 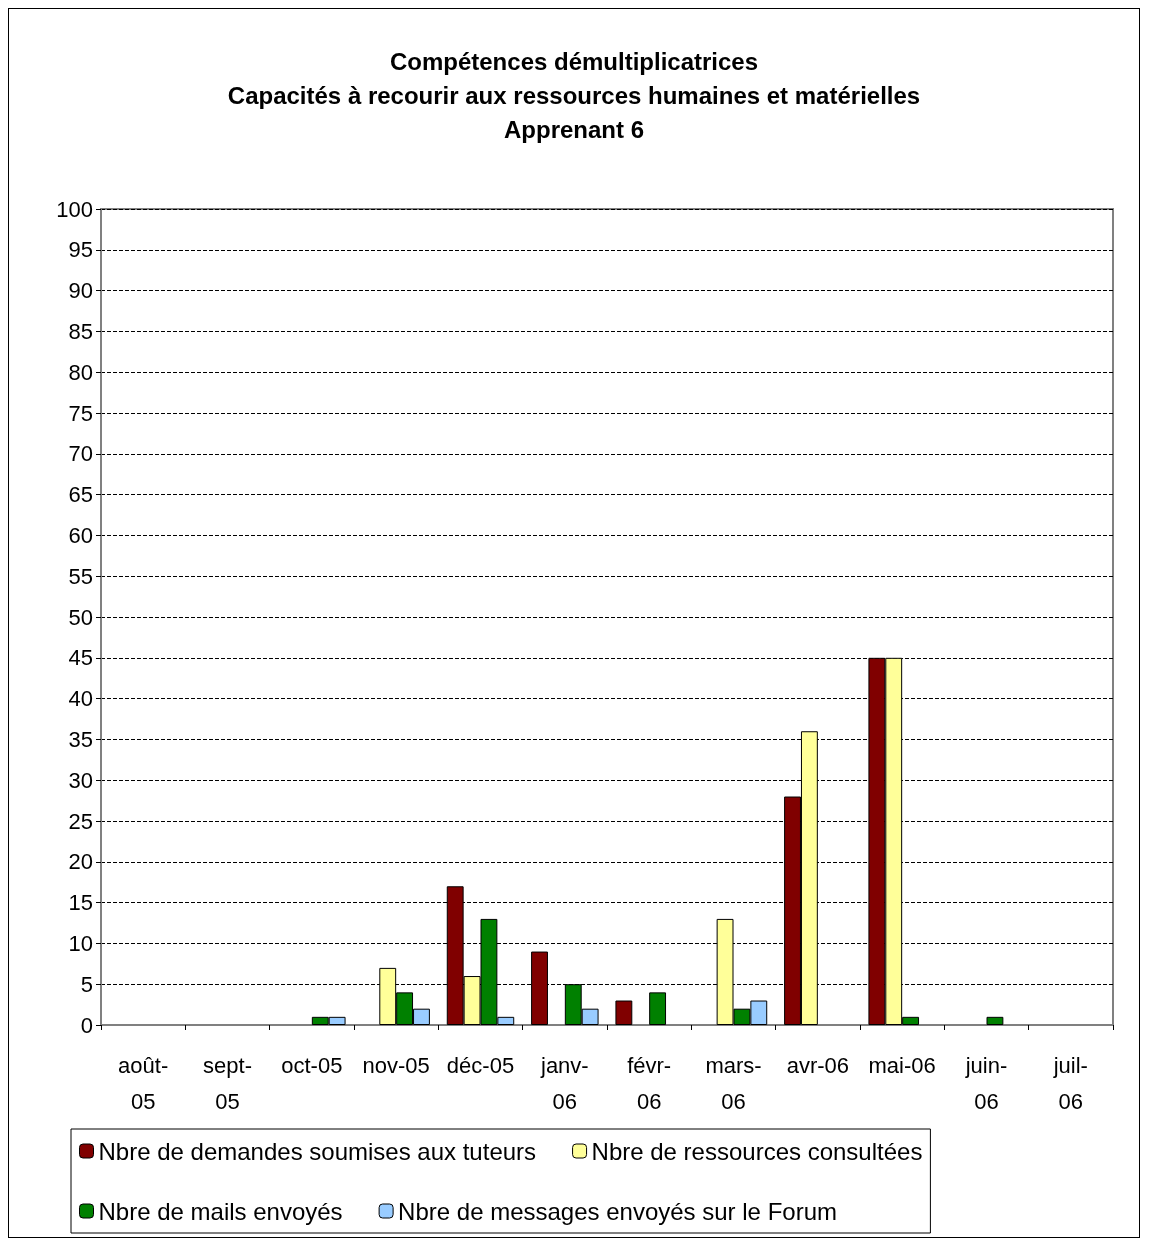 I want to click on legend-label: Nbre de mails envoyés, so click(x=220, y=1211).